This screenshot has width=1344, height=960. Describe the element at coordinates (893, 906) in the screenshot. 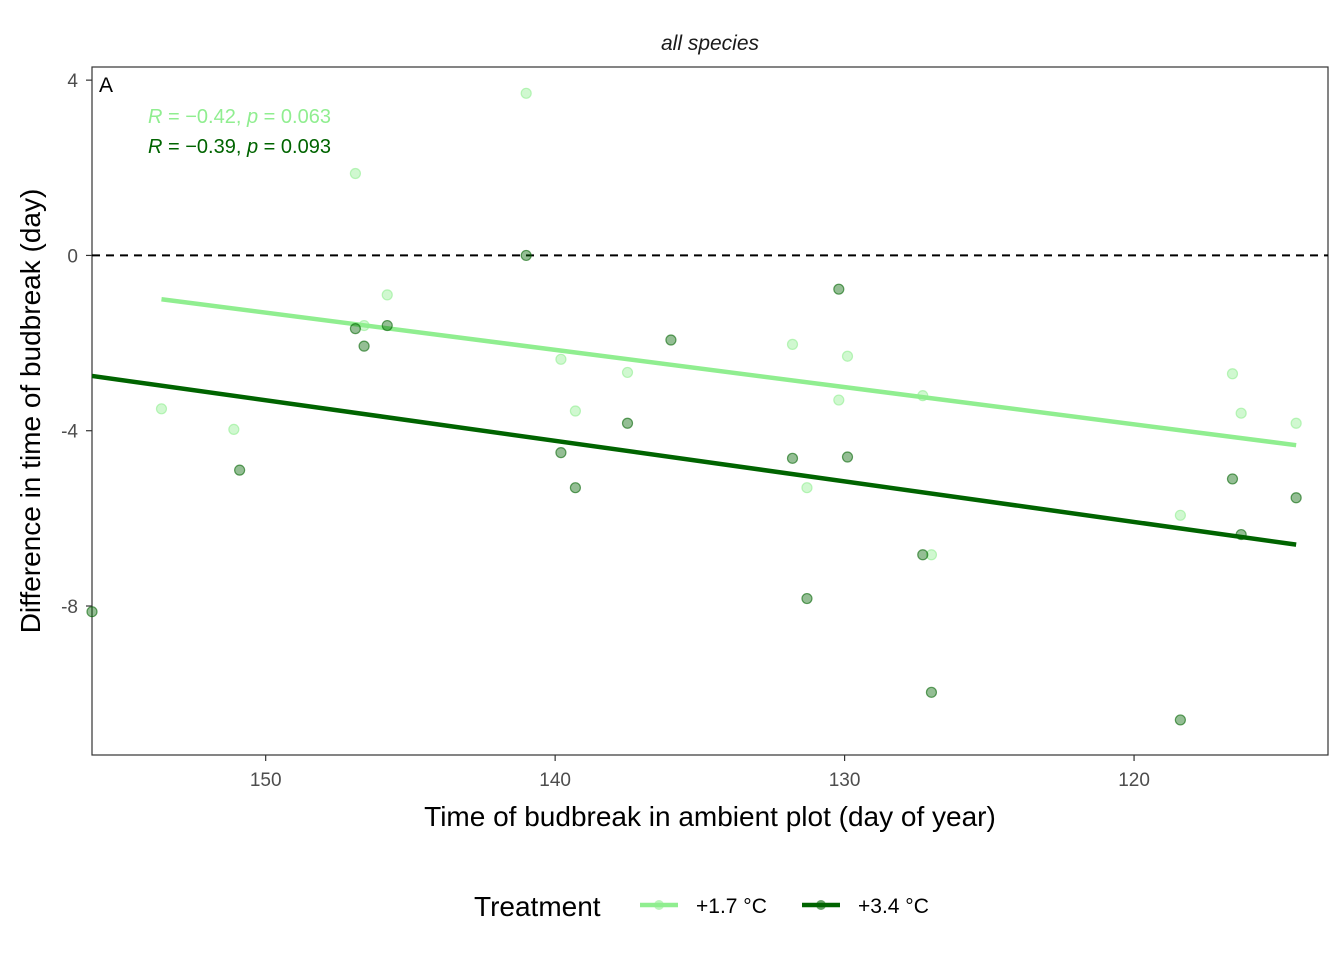

I see `series-3p4-legend-label: +3.4 °C` at that location.